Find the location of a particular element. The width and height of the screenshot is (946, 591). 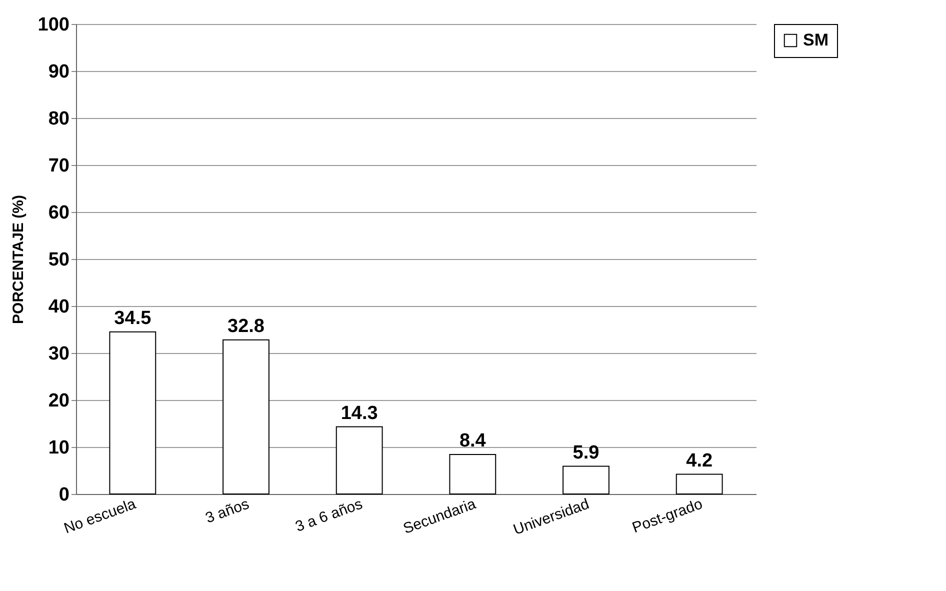

legend-label: SM is located at coordinates (815, 40).